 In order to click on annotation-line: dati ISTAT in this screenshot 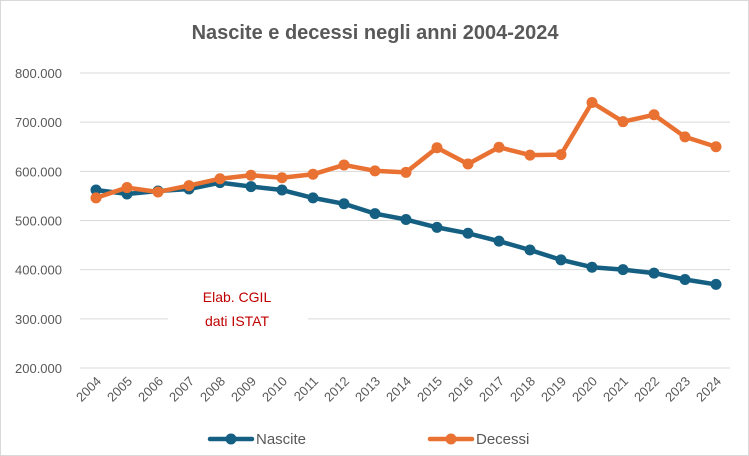, I will do `click(237, 321)`.